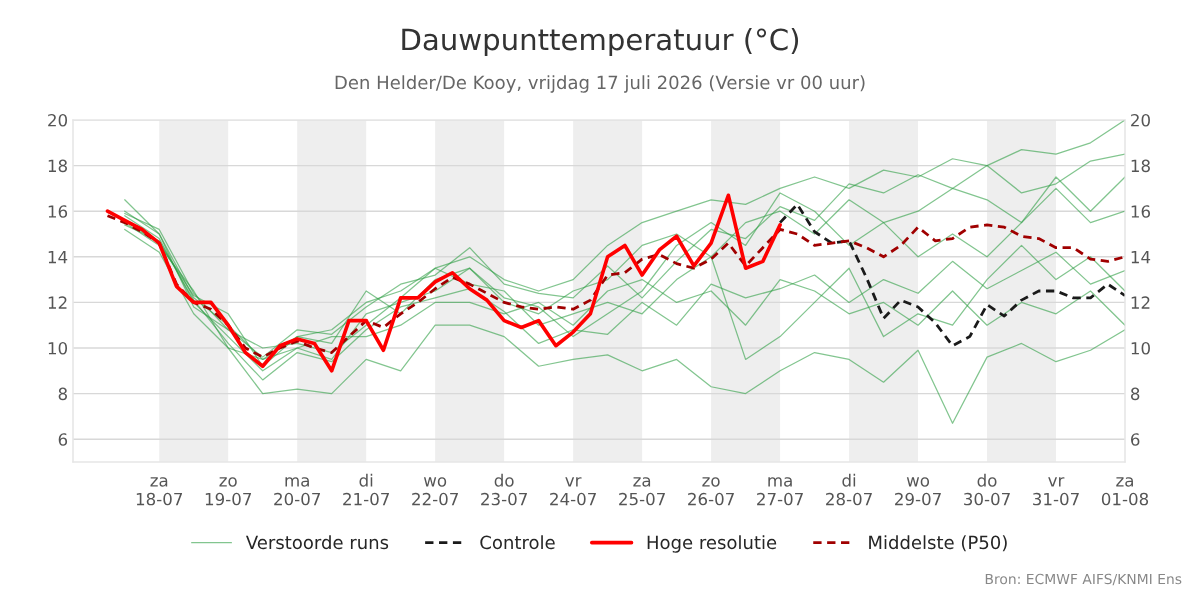 This screenshot has width=1200, height=600. What do you see at coordinates (1083, 579) in the screenshot?
I see `text: Bron: ECMWF AIFS/KNMI Ens` at bounding box center [1083, 579].